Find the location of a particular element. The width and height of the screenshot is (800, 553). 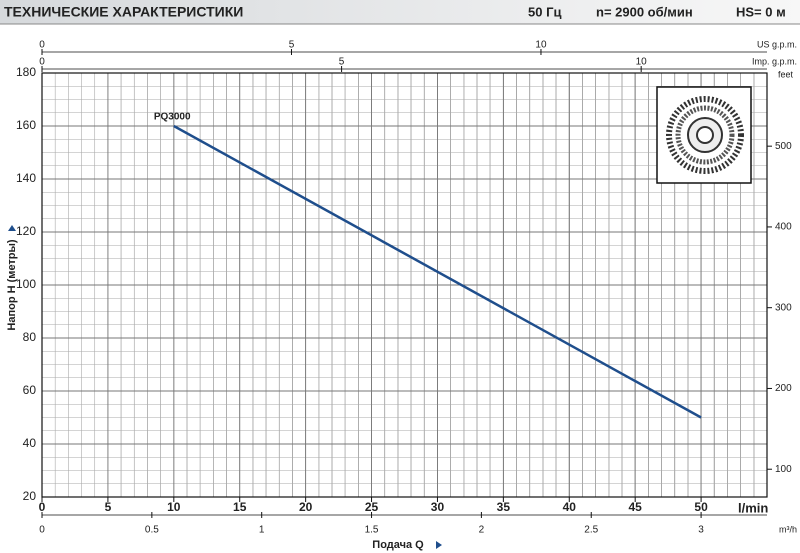

x-tick-label: 45 is located at coordinates (636, 507).